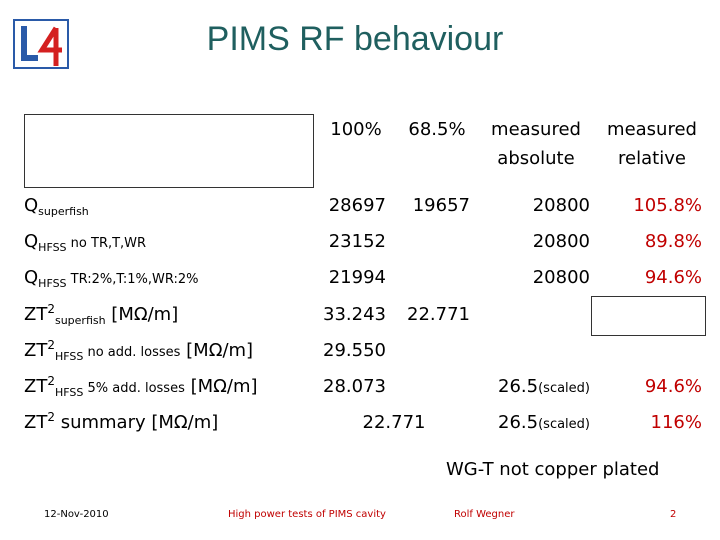  Describe the element at coordinates (354, 350) in the screenshot. I see `value-100: 29.550` at that location.